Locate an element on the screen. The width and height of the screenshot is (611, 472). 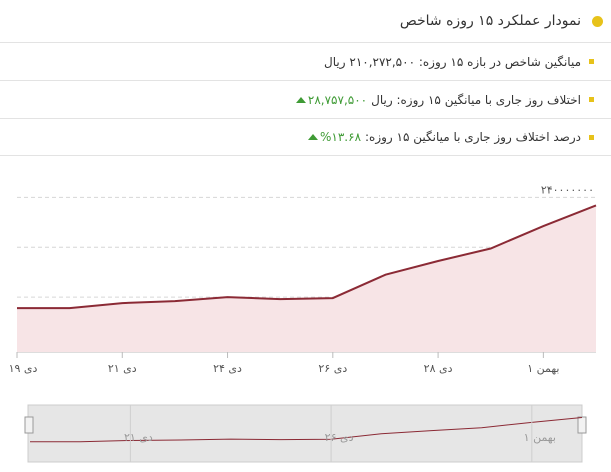
y-tick-label: ۱۸۰۰۰۰۰۰۰ is located at coordinates (567, 339).